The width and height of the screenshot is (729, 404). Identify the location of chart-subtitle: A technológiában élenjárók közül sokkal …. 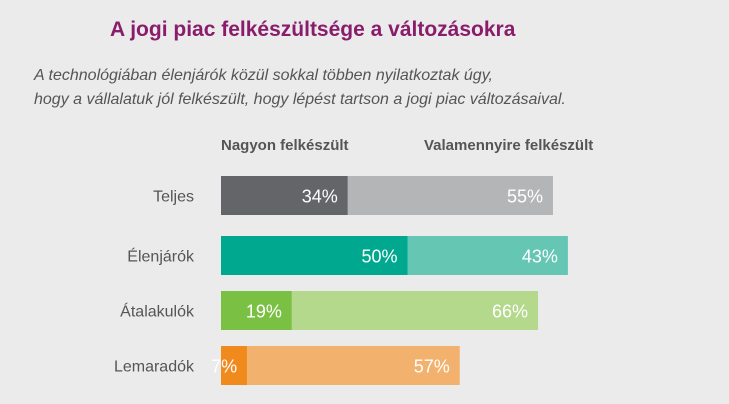
(300, 88).